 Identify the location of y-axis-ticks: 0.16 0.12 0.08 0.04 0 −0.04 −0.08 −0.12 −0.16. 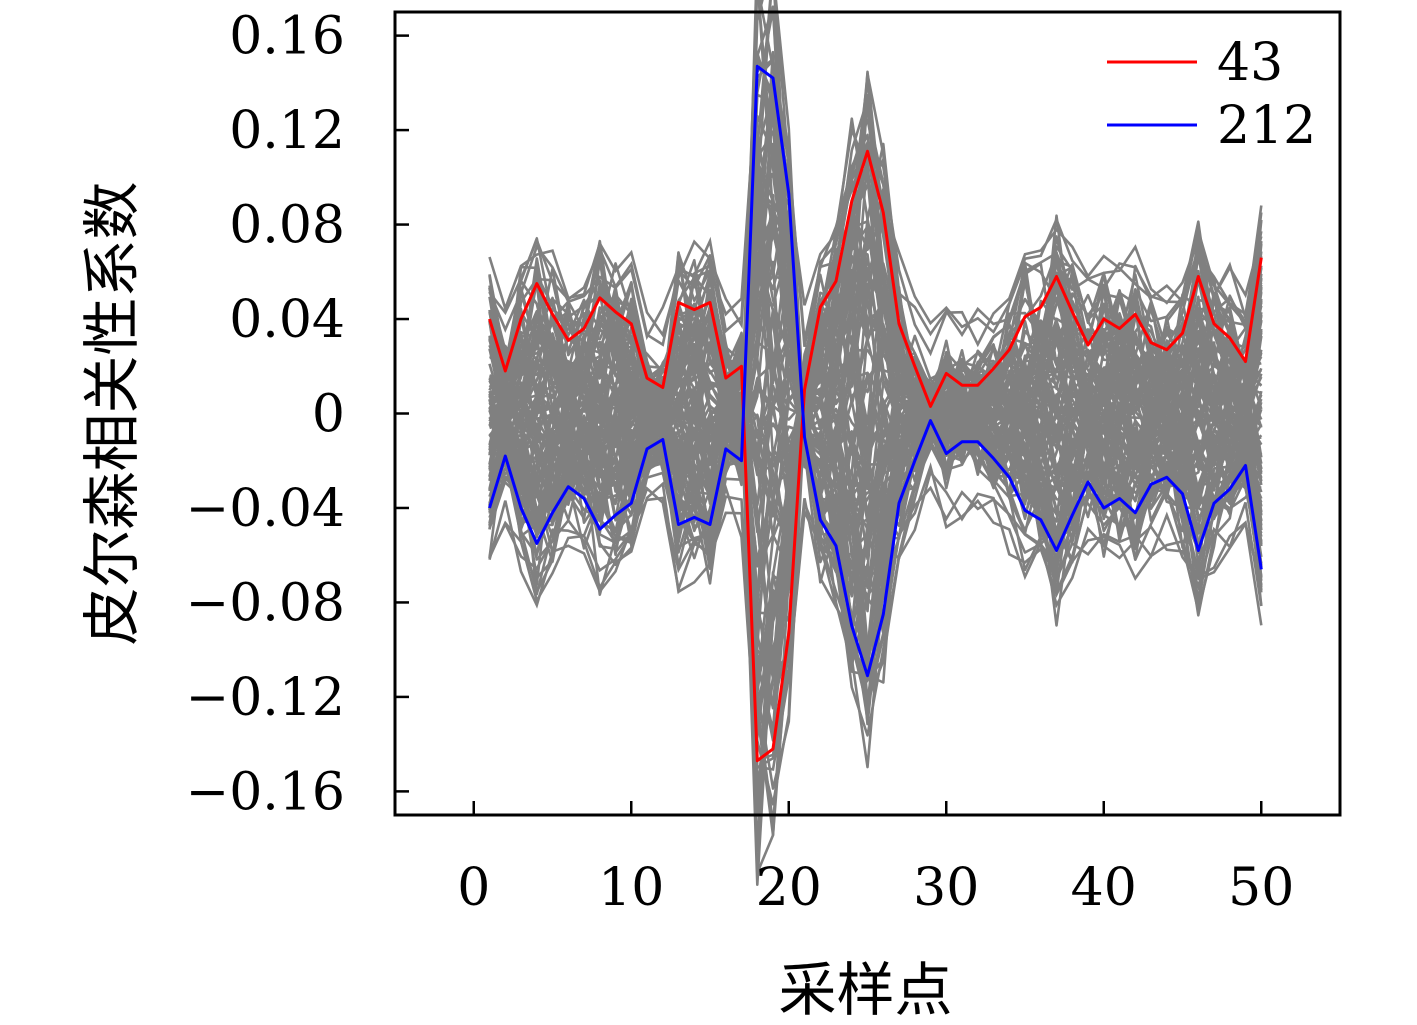
(297, 414).